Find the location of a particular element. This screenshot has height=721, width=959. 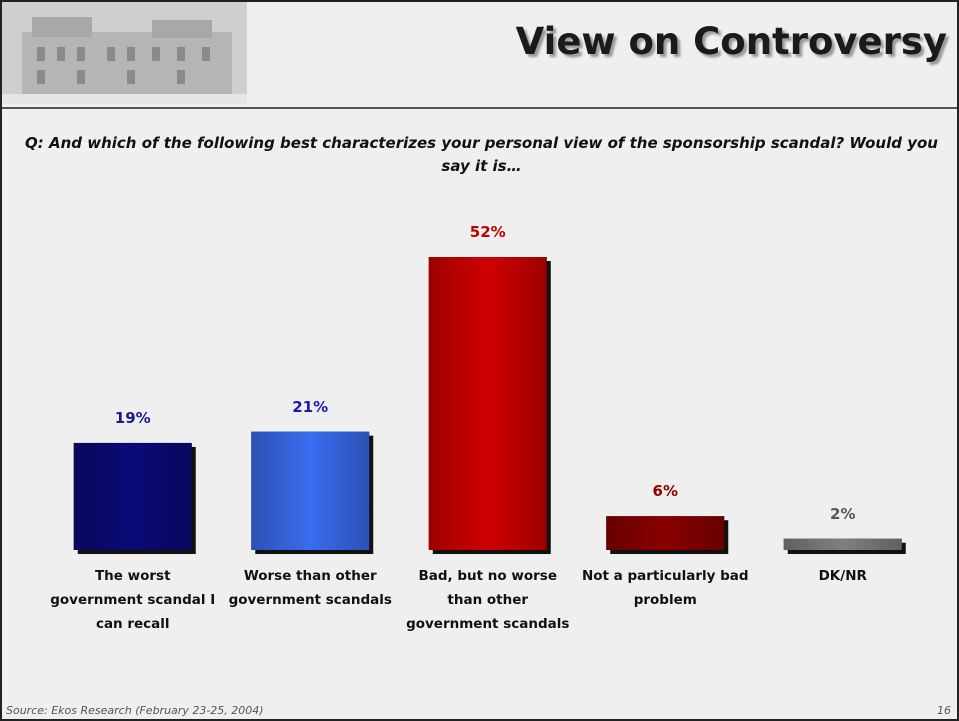

value-label: 2% is located at coordinates (843, 513).